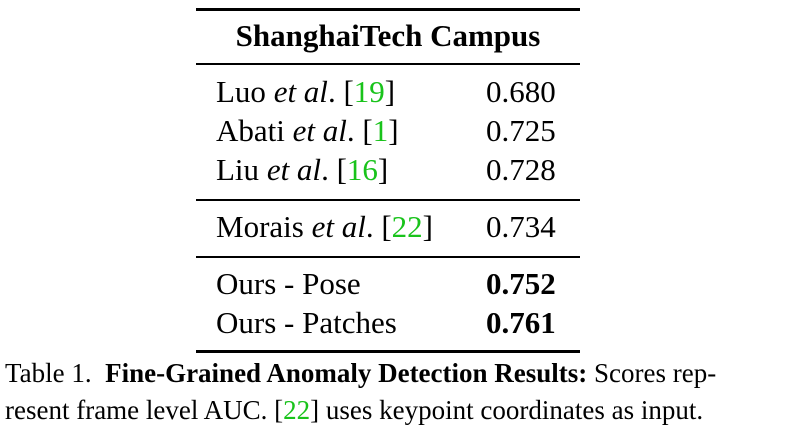 The width and height of the screenshot is (785, 432). Describe the element at coordinates (302, 169) in the screenshot. I see `method-name: Liu et al. [16]` at that location.